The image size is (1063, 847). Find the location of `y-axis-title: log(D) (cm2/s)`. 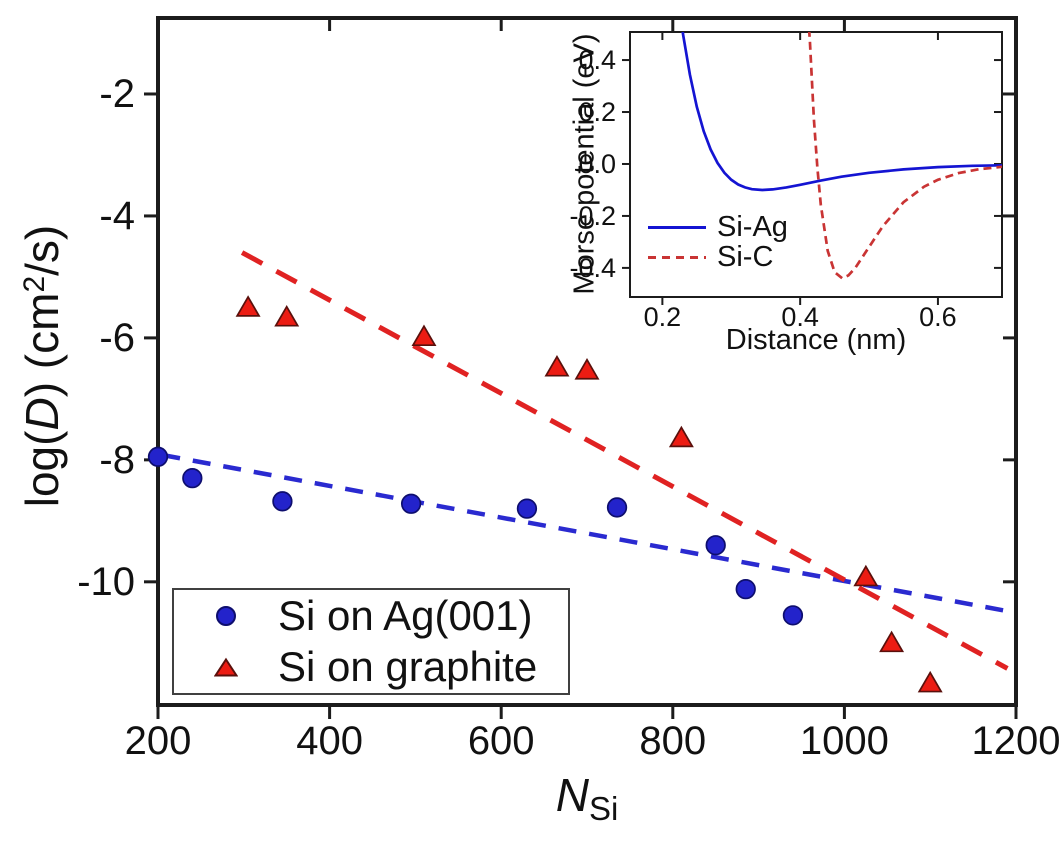

y-axis-title: log(D) (cm2/s) is located at coordinates (42, 366).